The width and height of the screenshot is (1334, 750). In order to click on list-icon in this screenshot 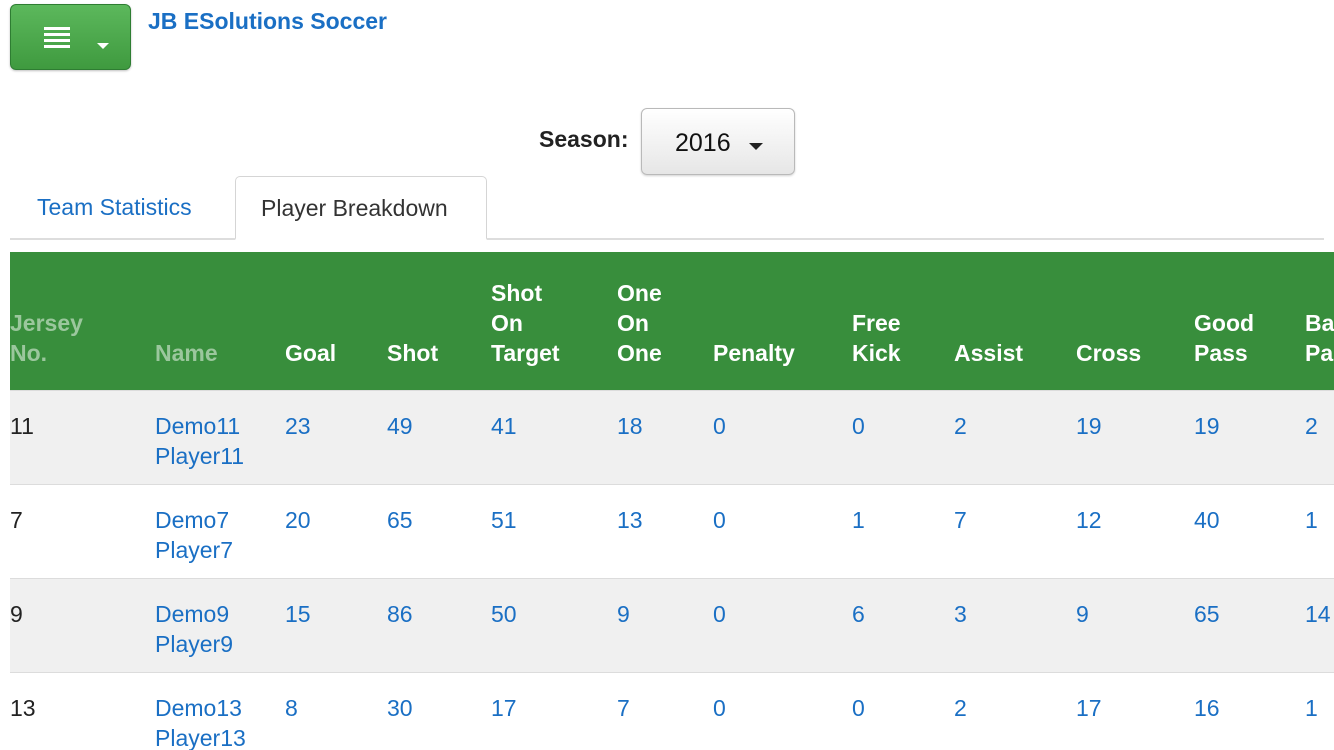, I will do `click(57, 38)`.